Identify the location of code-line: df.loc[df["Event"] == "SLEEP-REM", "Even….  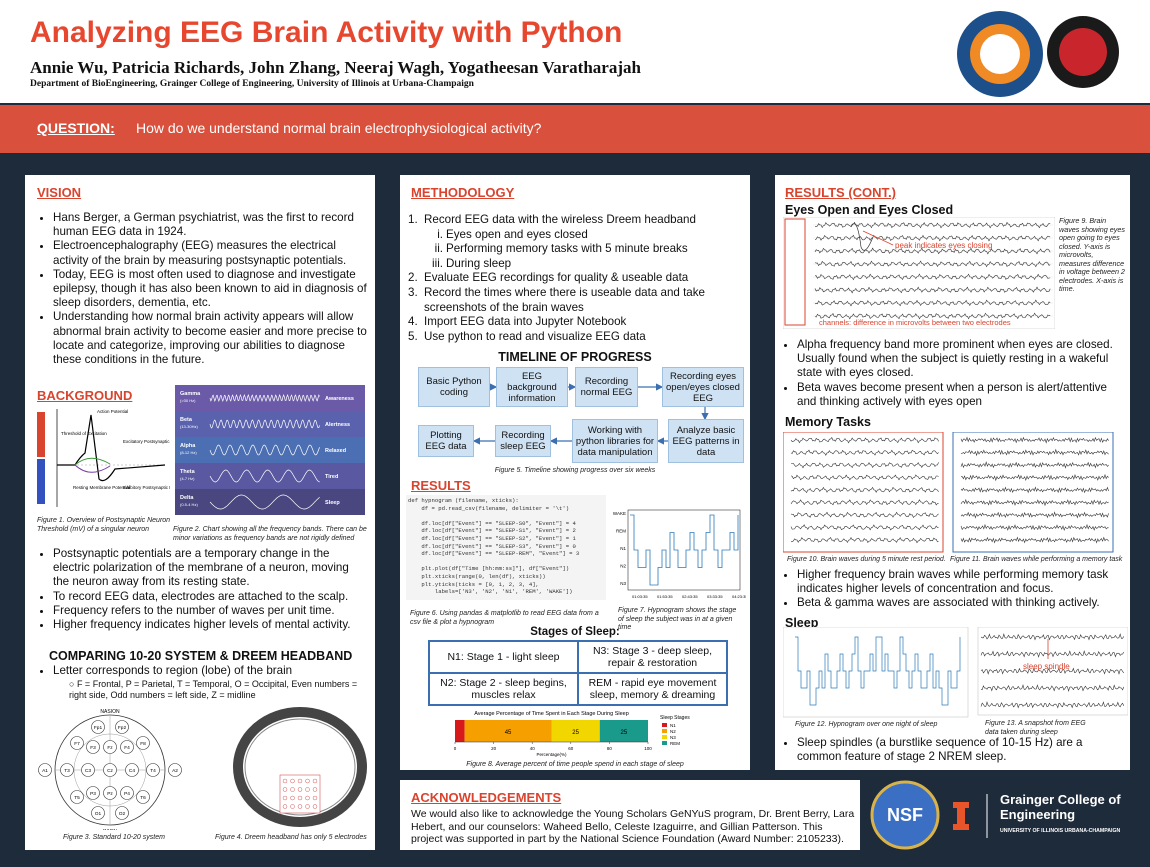
(494, 554).